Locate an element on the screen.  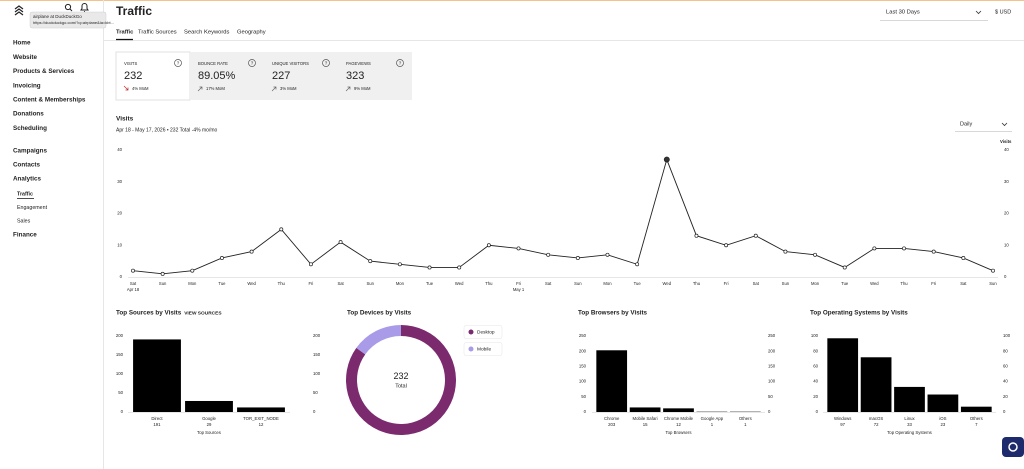
metric-value: 89.05% is located at coordinates (217, 76).